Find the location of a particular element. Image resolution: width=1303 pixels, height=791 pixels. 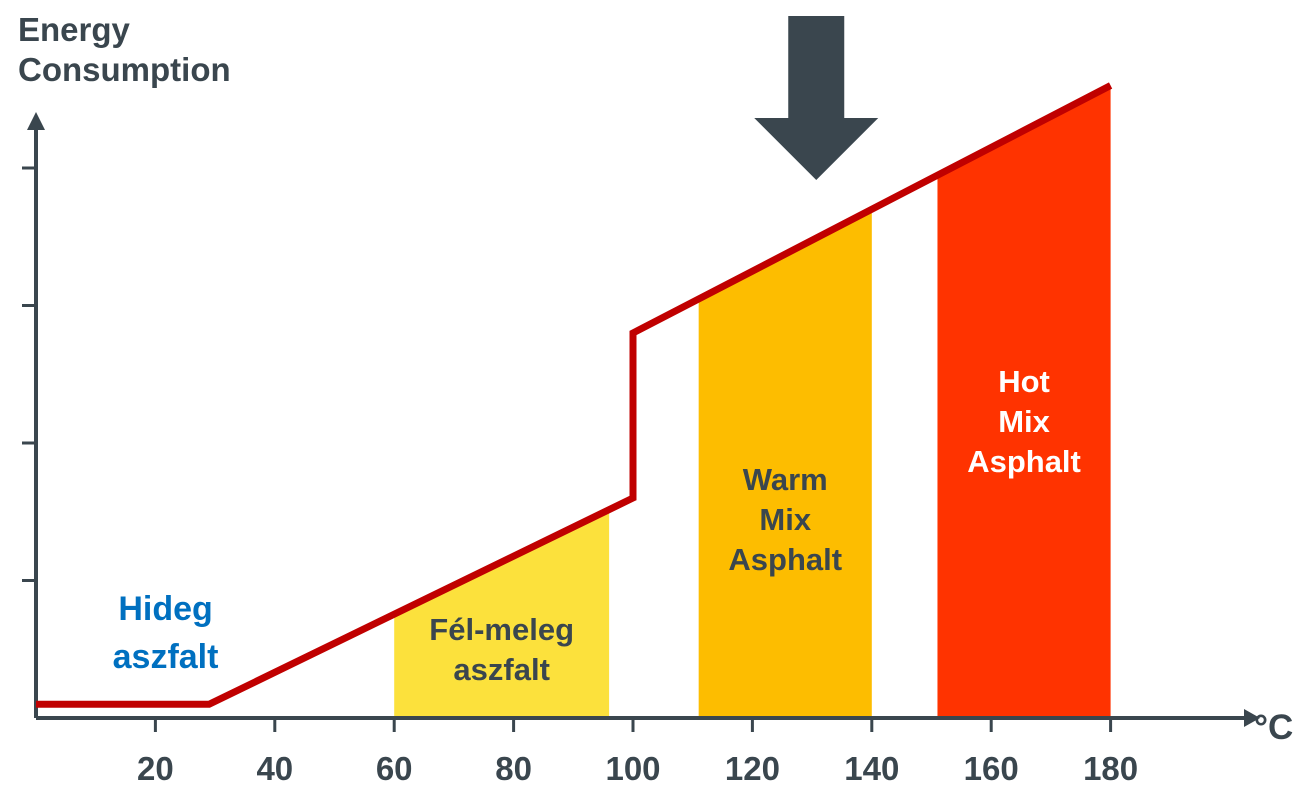

y-axis-arrowhead is located at coordinates (36, 121).